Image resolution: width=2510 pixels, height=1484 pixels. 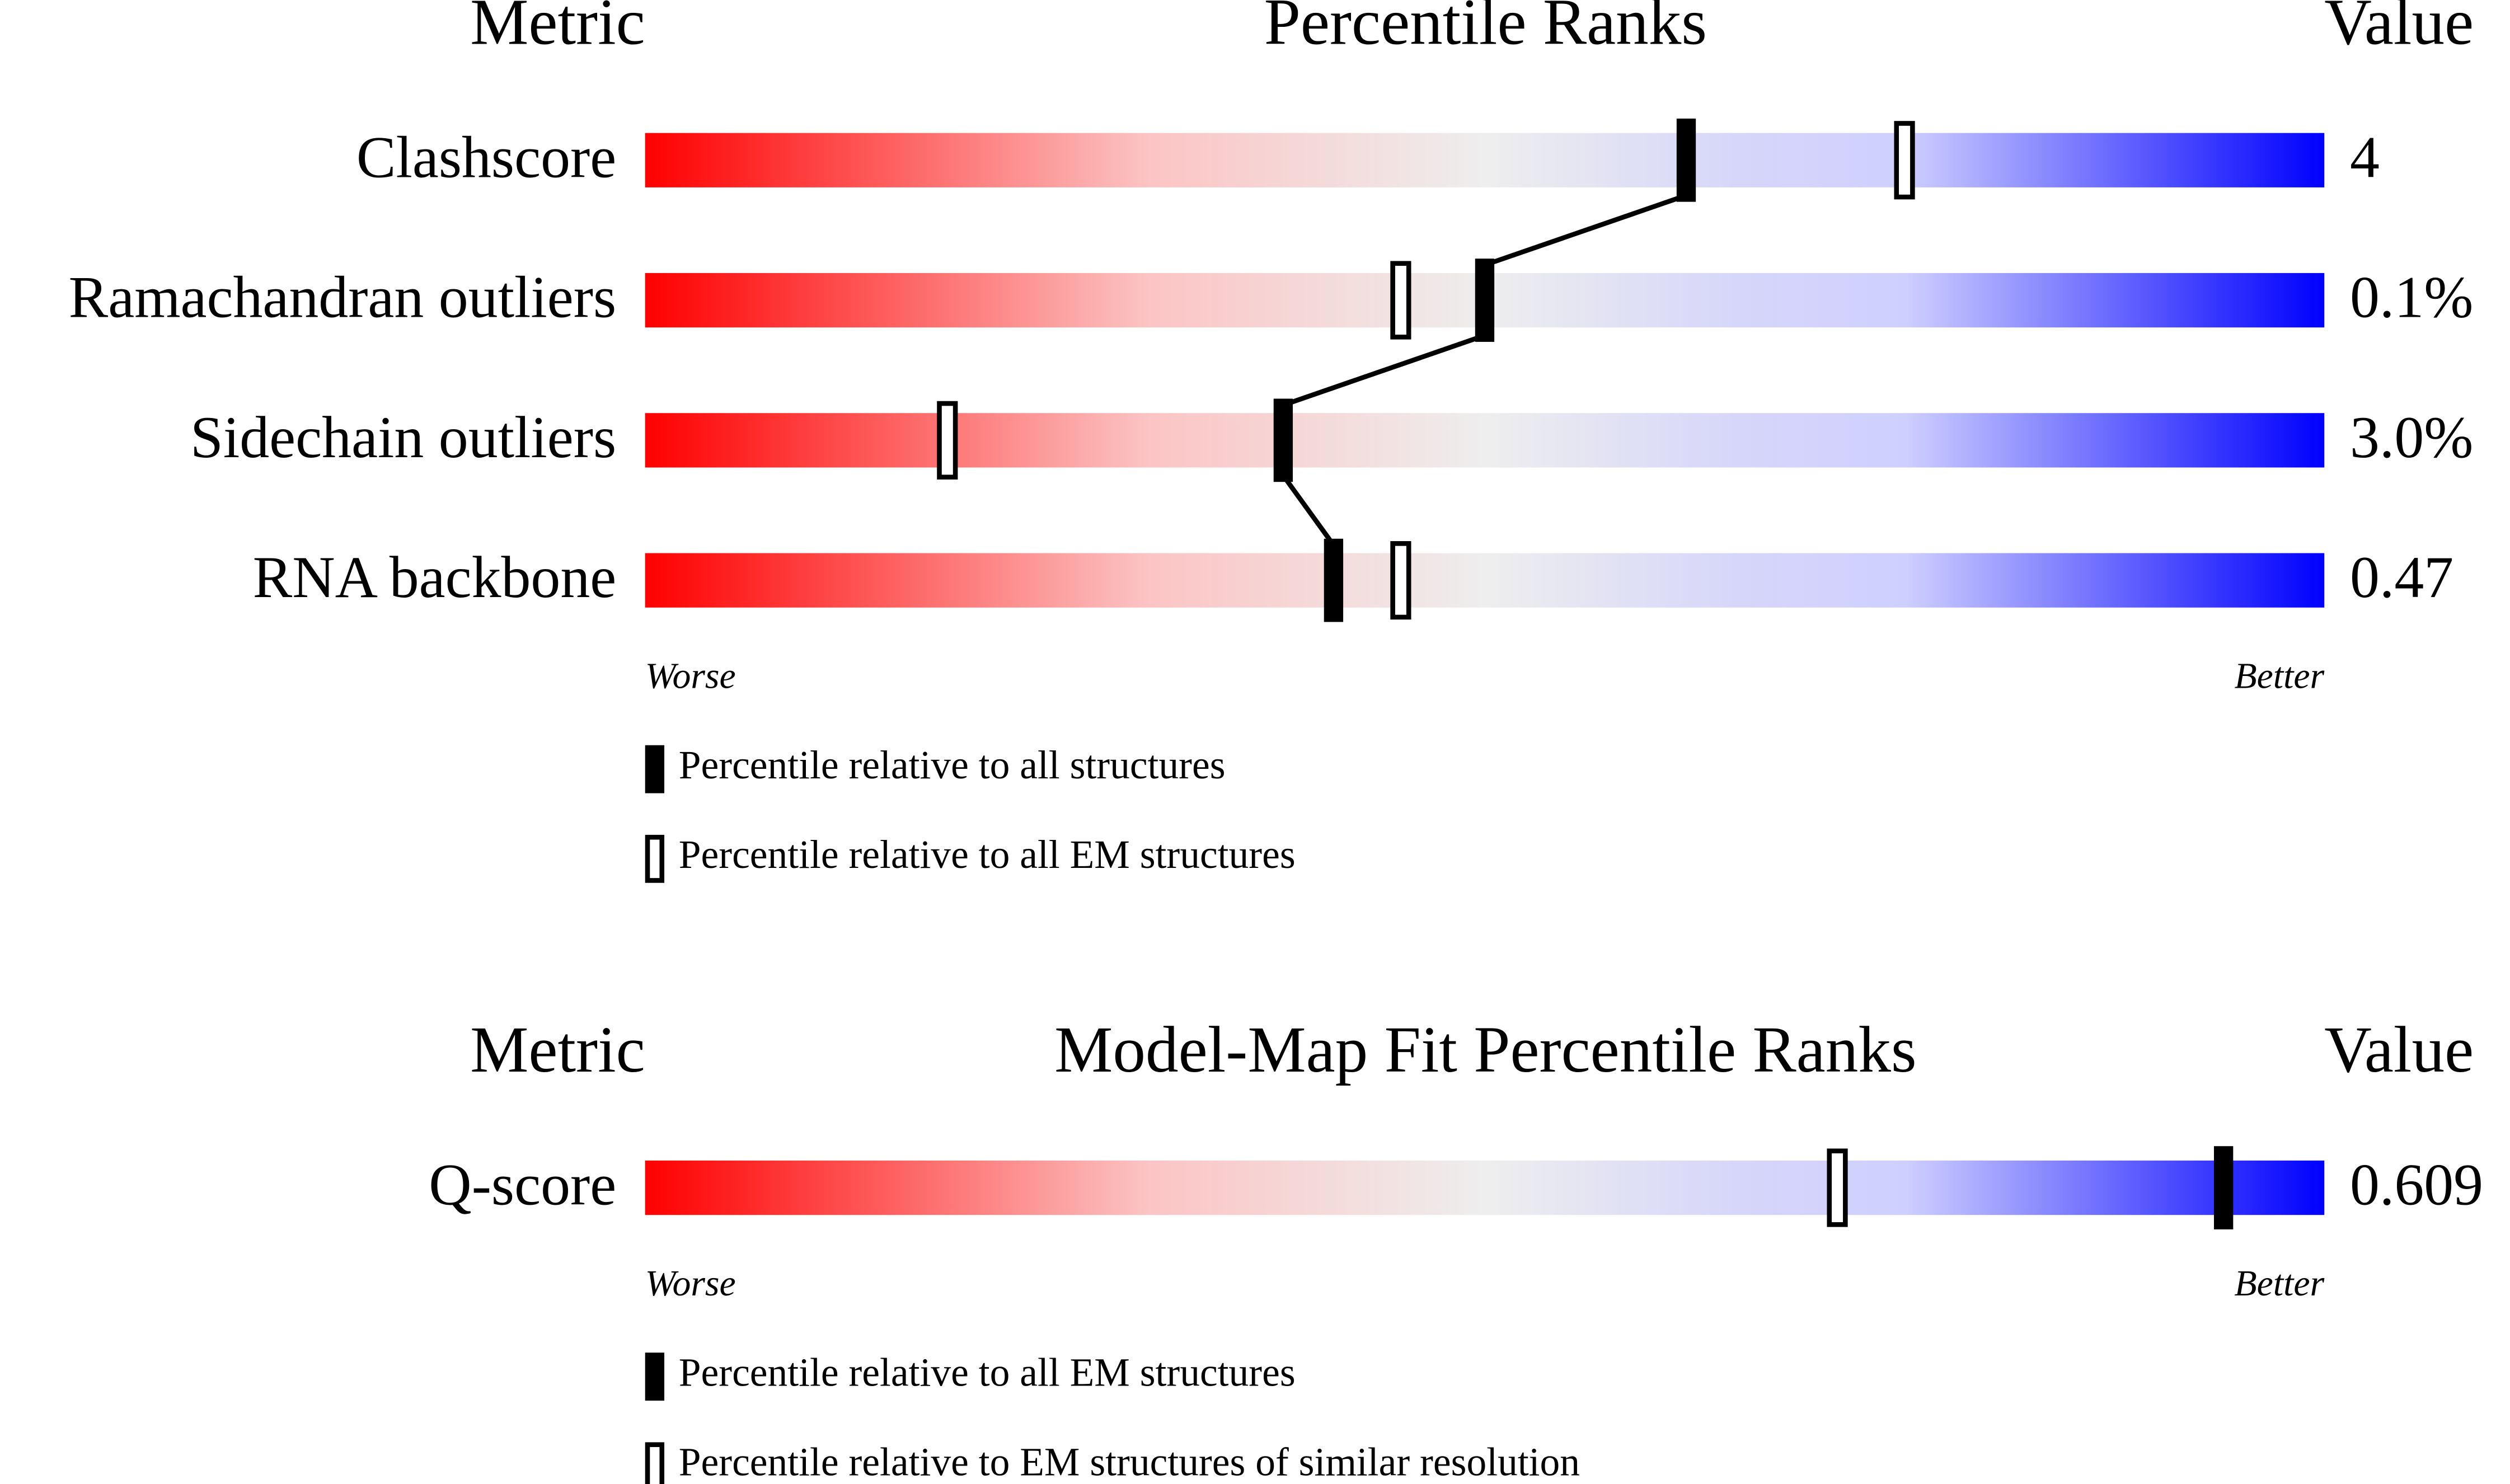 I want to click on metric-label: Clashscore, so click(x=486, y=157).